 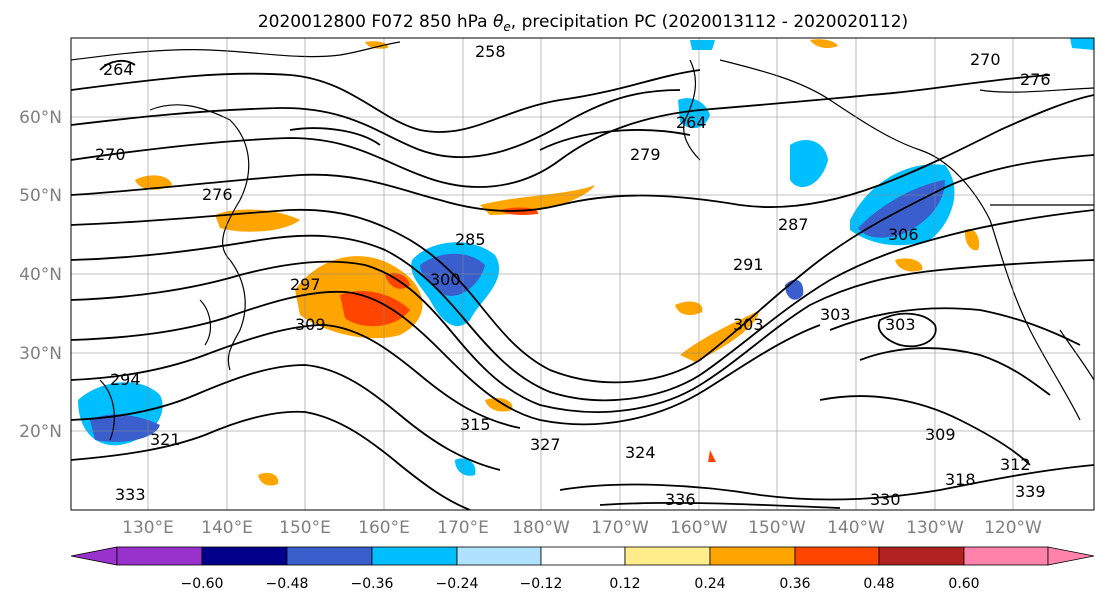 What do you see at coordinates (202, 584) in the screenshot?
I see `colorbar-tick-label: −0.60` at bounding box center [202, 584].